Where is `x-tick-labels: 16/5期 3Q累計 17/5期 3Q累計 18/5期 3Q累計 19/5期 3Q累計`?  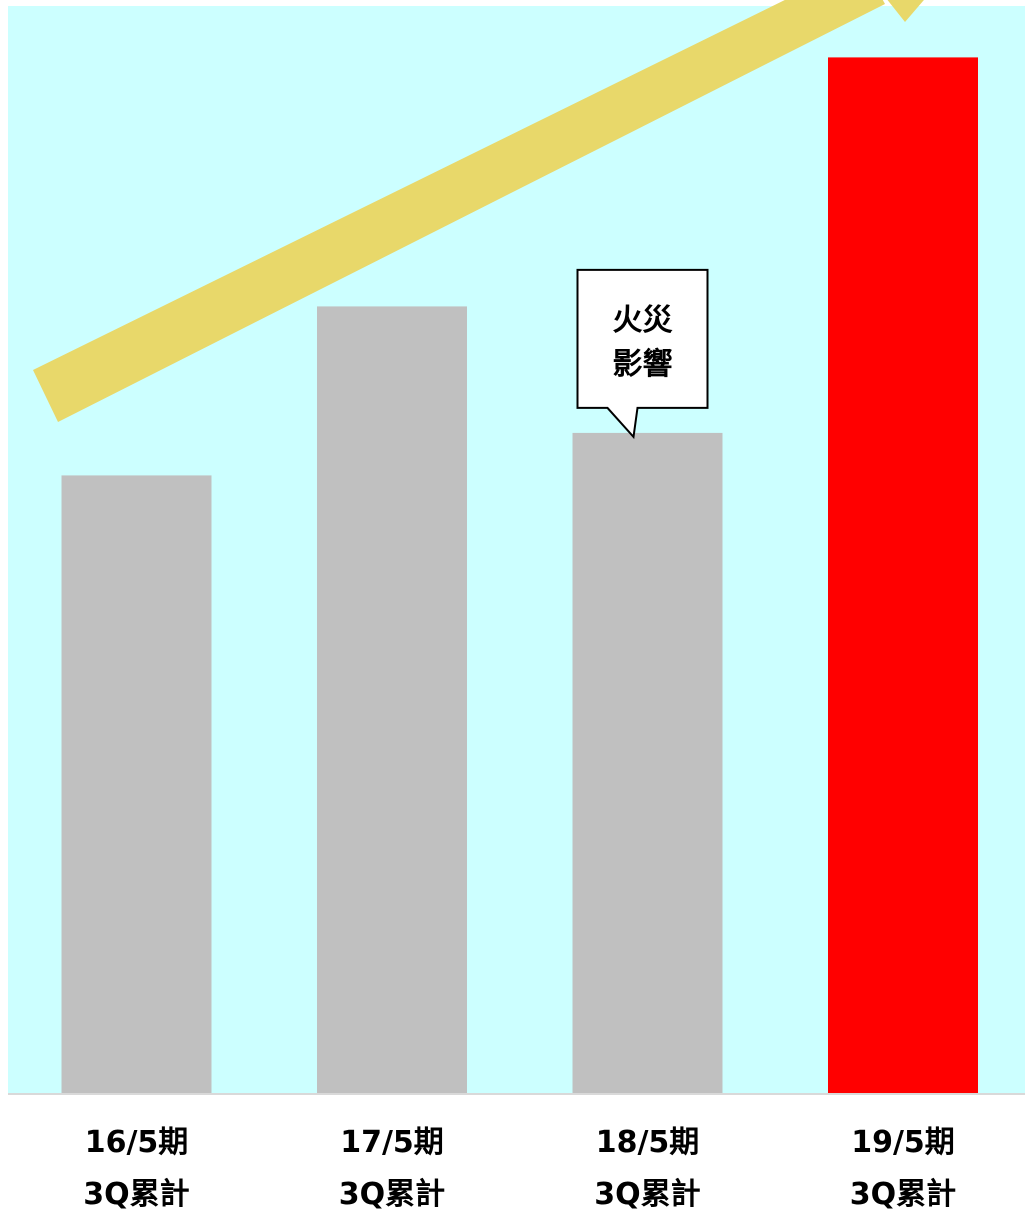 x-tick-labels: 16/5期 3Q累計 17/5期 3Q累計 18/5期 3Q累計 19/5期 3Q累計 is located at coordinates (519, 1168).